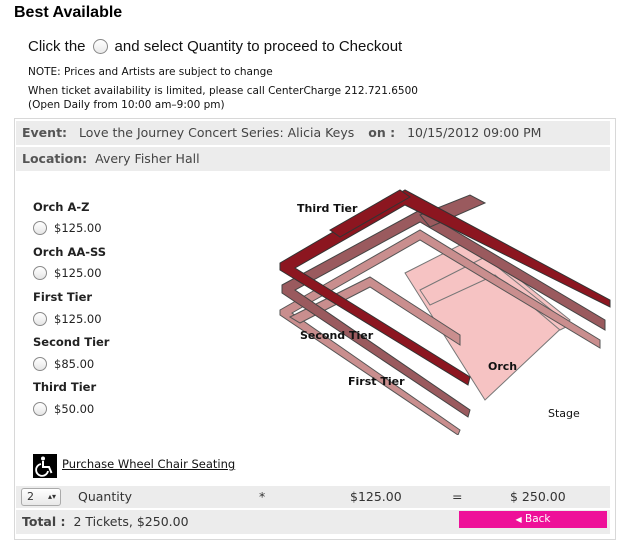 This screenshot has width=630, height=548. What do you see at coordinates (65, 387) in the screenshot?
I see `section-name-third-tier: Third Tier` at bounding box center [65, 387].